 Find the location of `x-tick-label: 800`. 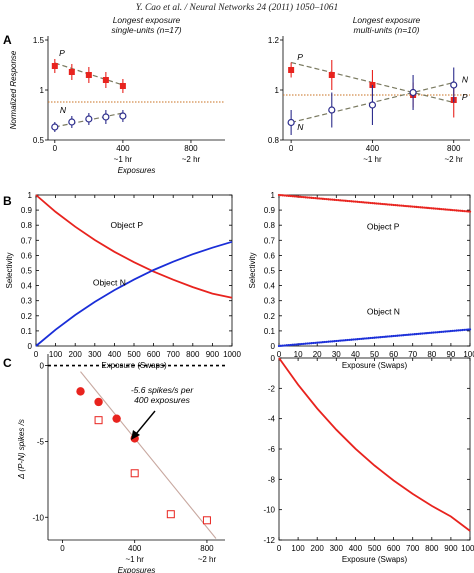

x-tick-label: 800 is located at coordinates (207, 548).